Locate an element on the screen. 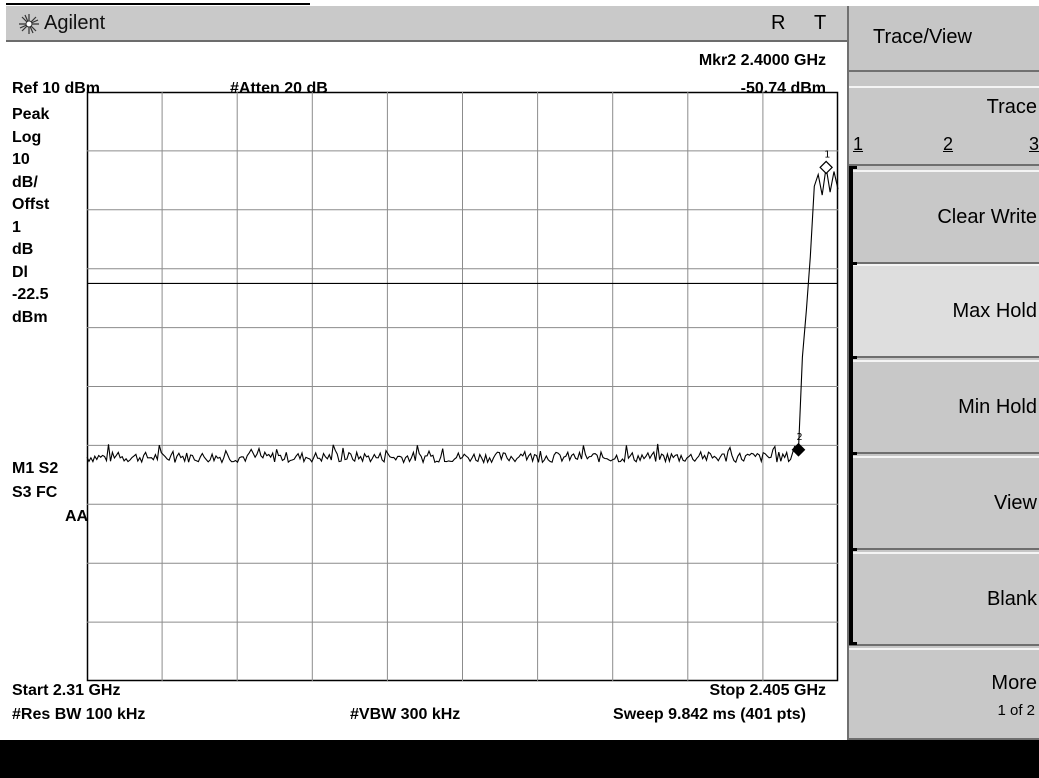 This screenshot has width=1039, height=778. offset-value: 1 is located at coordinates (16, 227).